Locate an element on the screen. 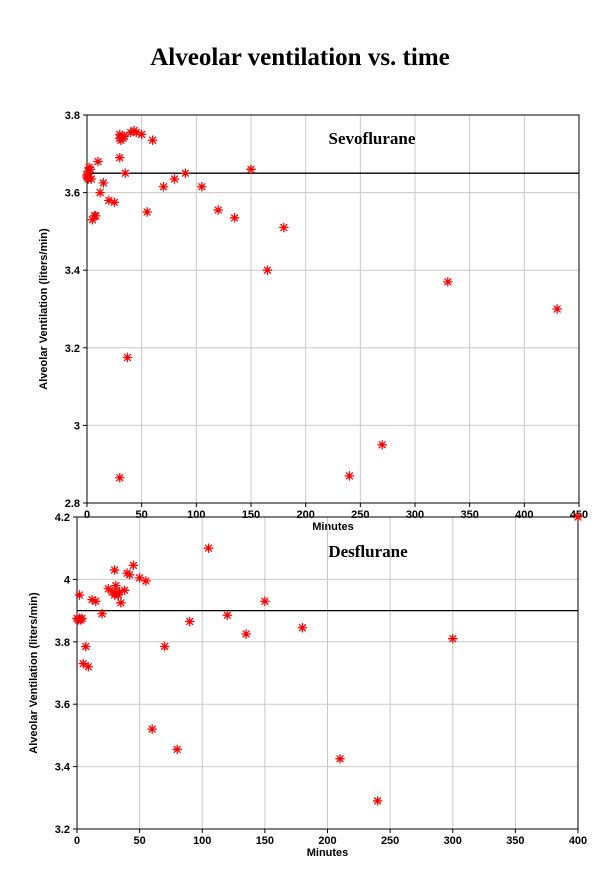 The height and width of the screenshot is (877, 600). figure-title: Alveolar ventilation vs. time is located at coordinates (300, 57).